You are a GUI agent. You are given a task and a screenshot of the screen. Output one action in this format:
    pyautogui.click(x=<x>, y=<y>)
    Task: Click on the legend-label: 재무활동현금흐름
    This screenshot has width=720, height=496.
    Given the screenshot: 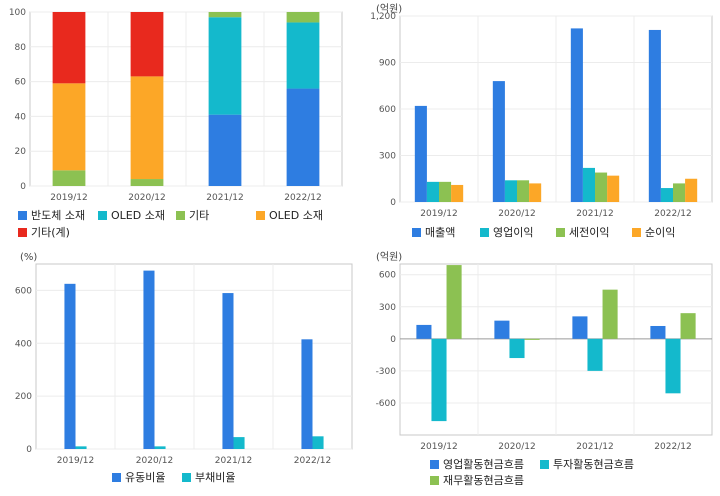 What is the action you would take?
    pyautogui.click(x=483, y=480)
    